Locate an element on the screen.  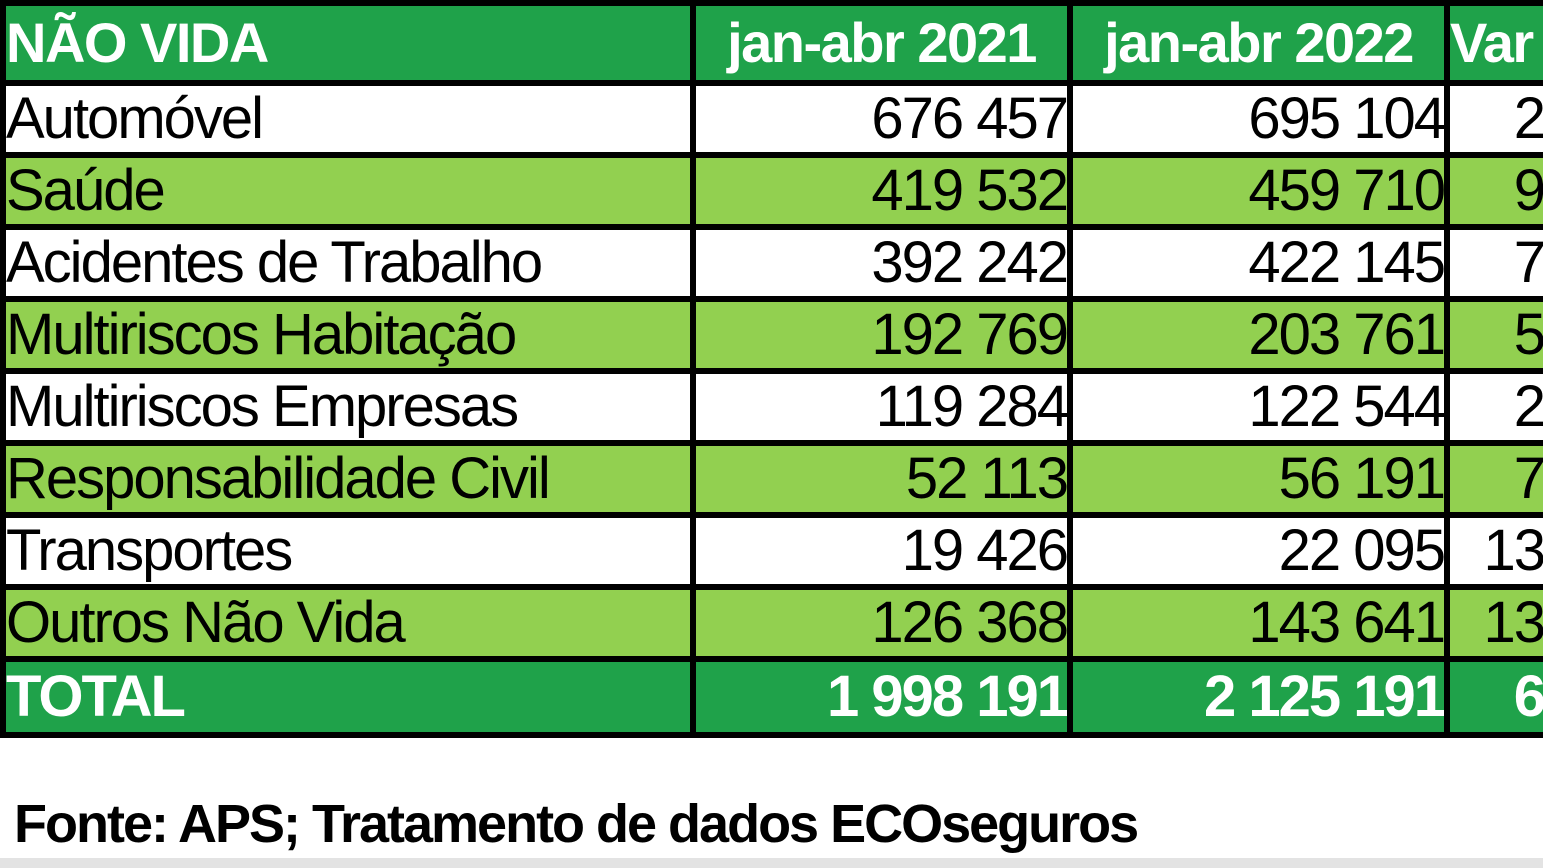
header-jan-abr-2021: jan-abr 2021 is located at coordinates (881, 43).